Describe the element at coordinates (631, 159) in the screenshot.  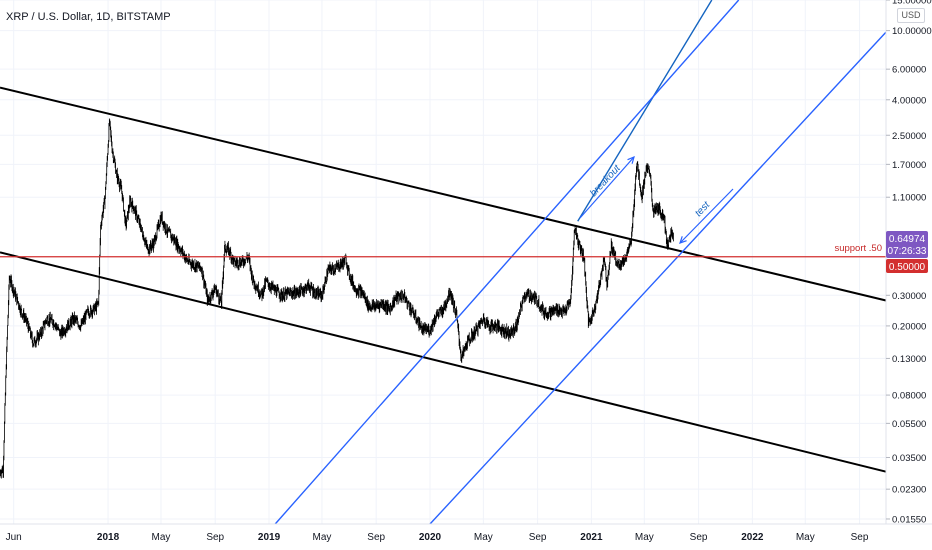
I see `breakout-arrow-head` at that location.